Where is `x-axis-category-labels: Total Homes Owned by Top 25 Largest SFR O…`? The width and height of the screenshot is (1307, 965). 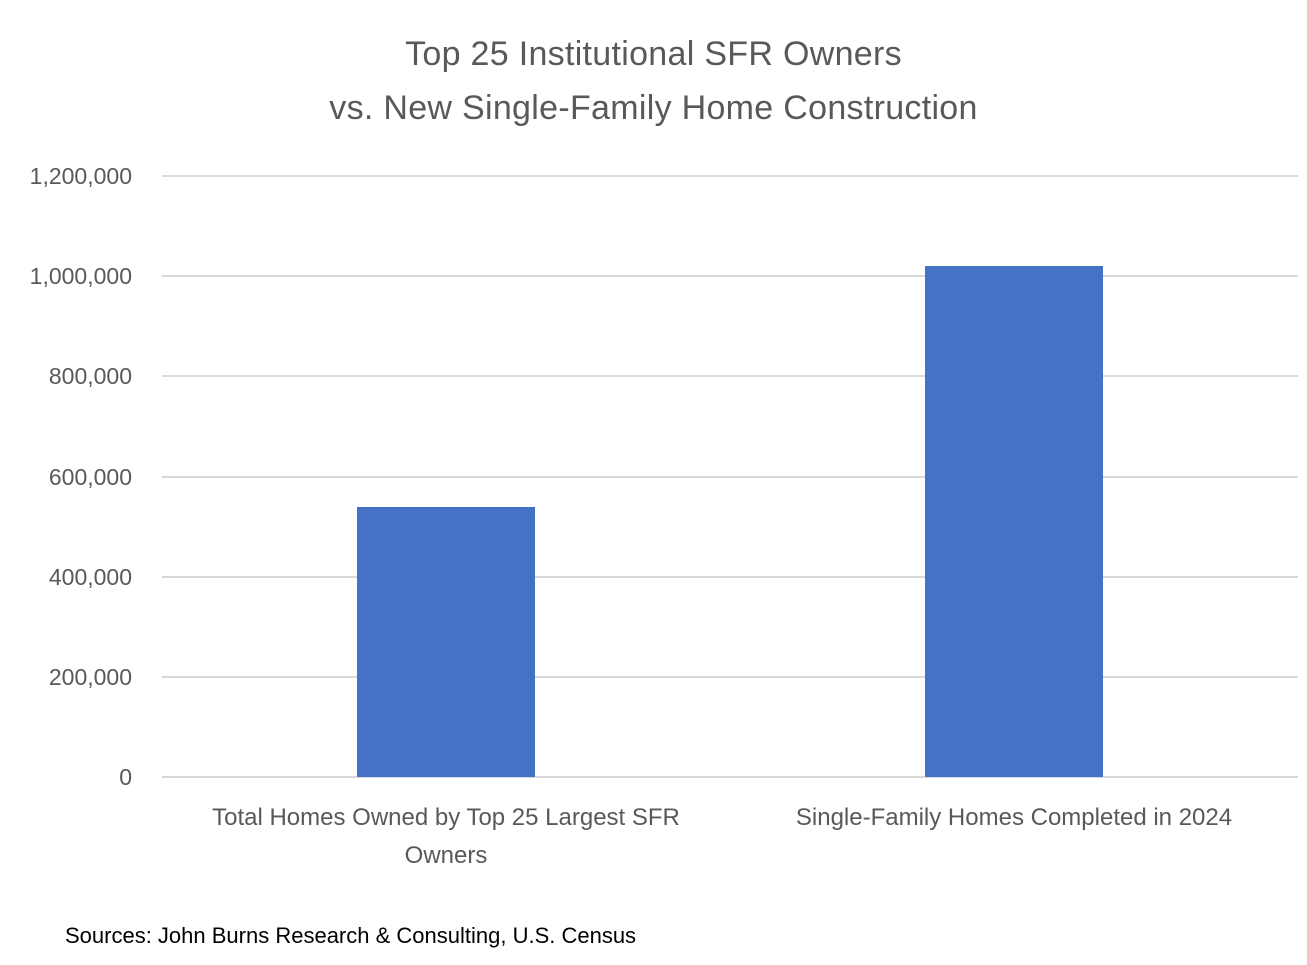
x-axis-category-labels: Total Homes Owned by Top 25 Largest SFR O… is located at coordinates (730, 837).